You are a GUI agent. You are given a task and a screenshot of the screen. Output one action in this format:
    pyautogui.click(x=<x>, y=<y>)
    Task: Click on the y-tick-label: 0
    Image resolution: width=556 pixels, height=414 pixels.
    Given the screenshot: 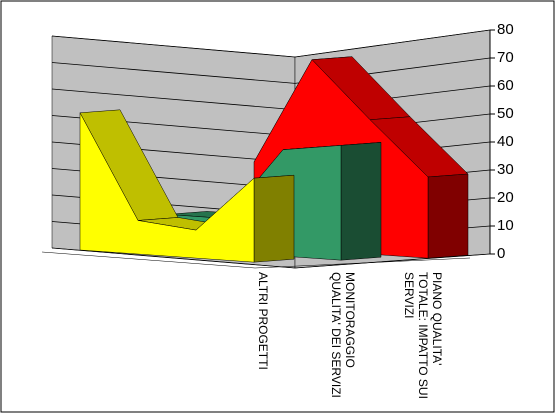 What is the action you would take?
    pyautogui.click(x=501, y=253)
    